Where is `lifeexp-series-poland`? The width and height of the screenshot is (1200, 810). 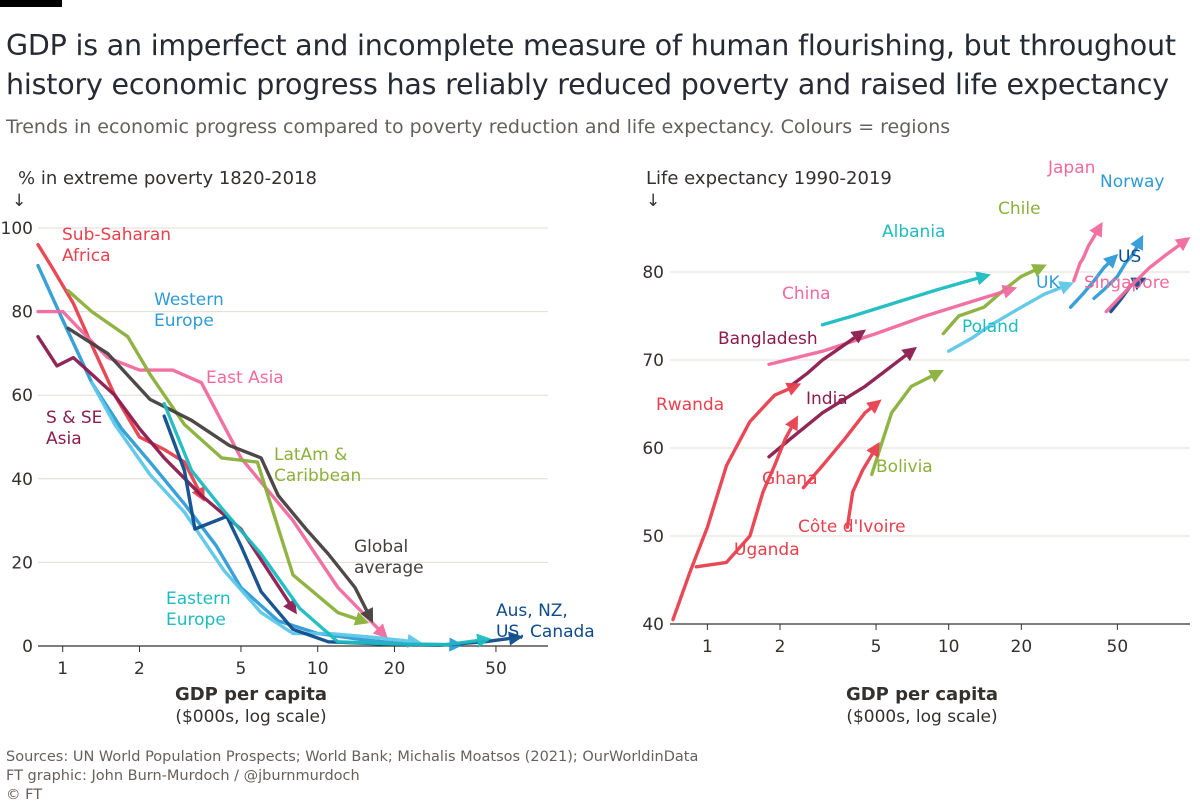
lifeexp-series-poland is located at coordinates (1010, 317).